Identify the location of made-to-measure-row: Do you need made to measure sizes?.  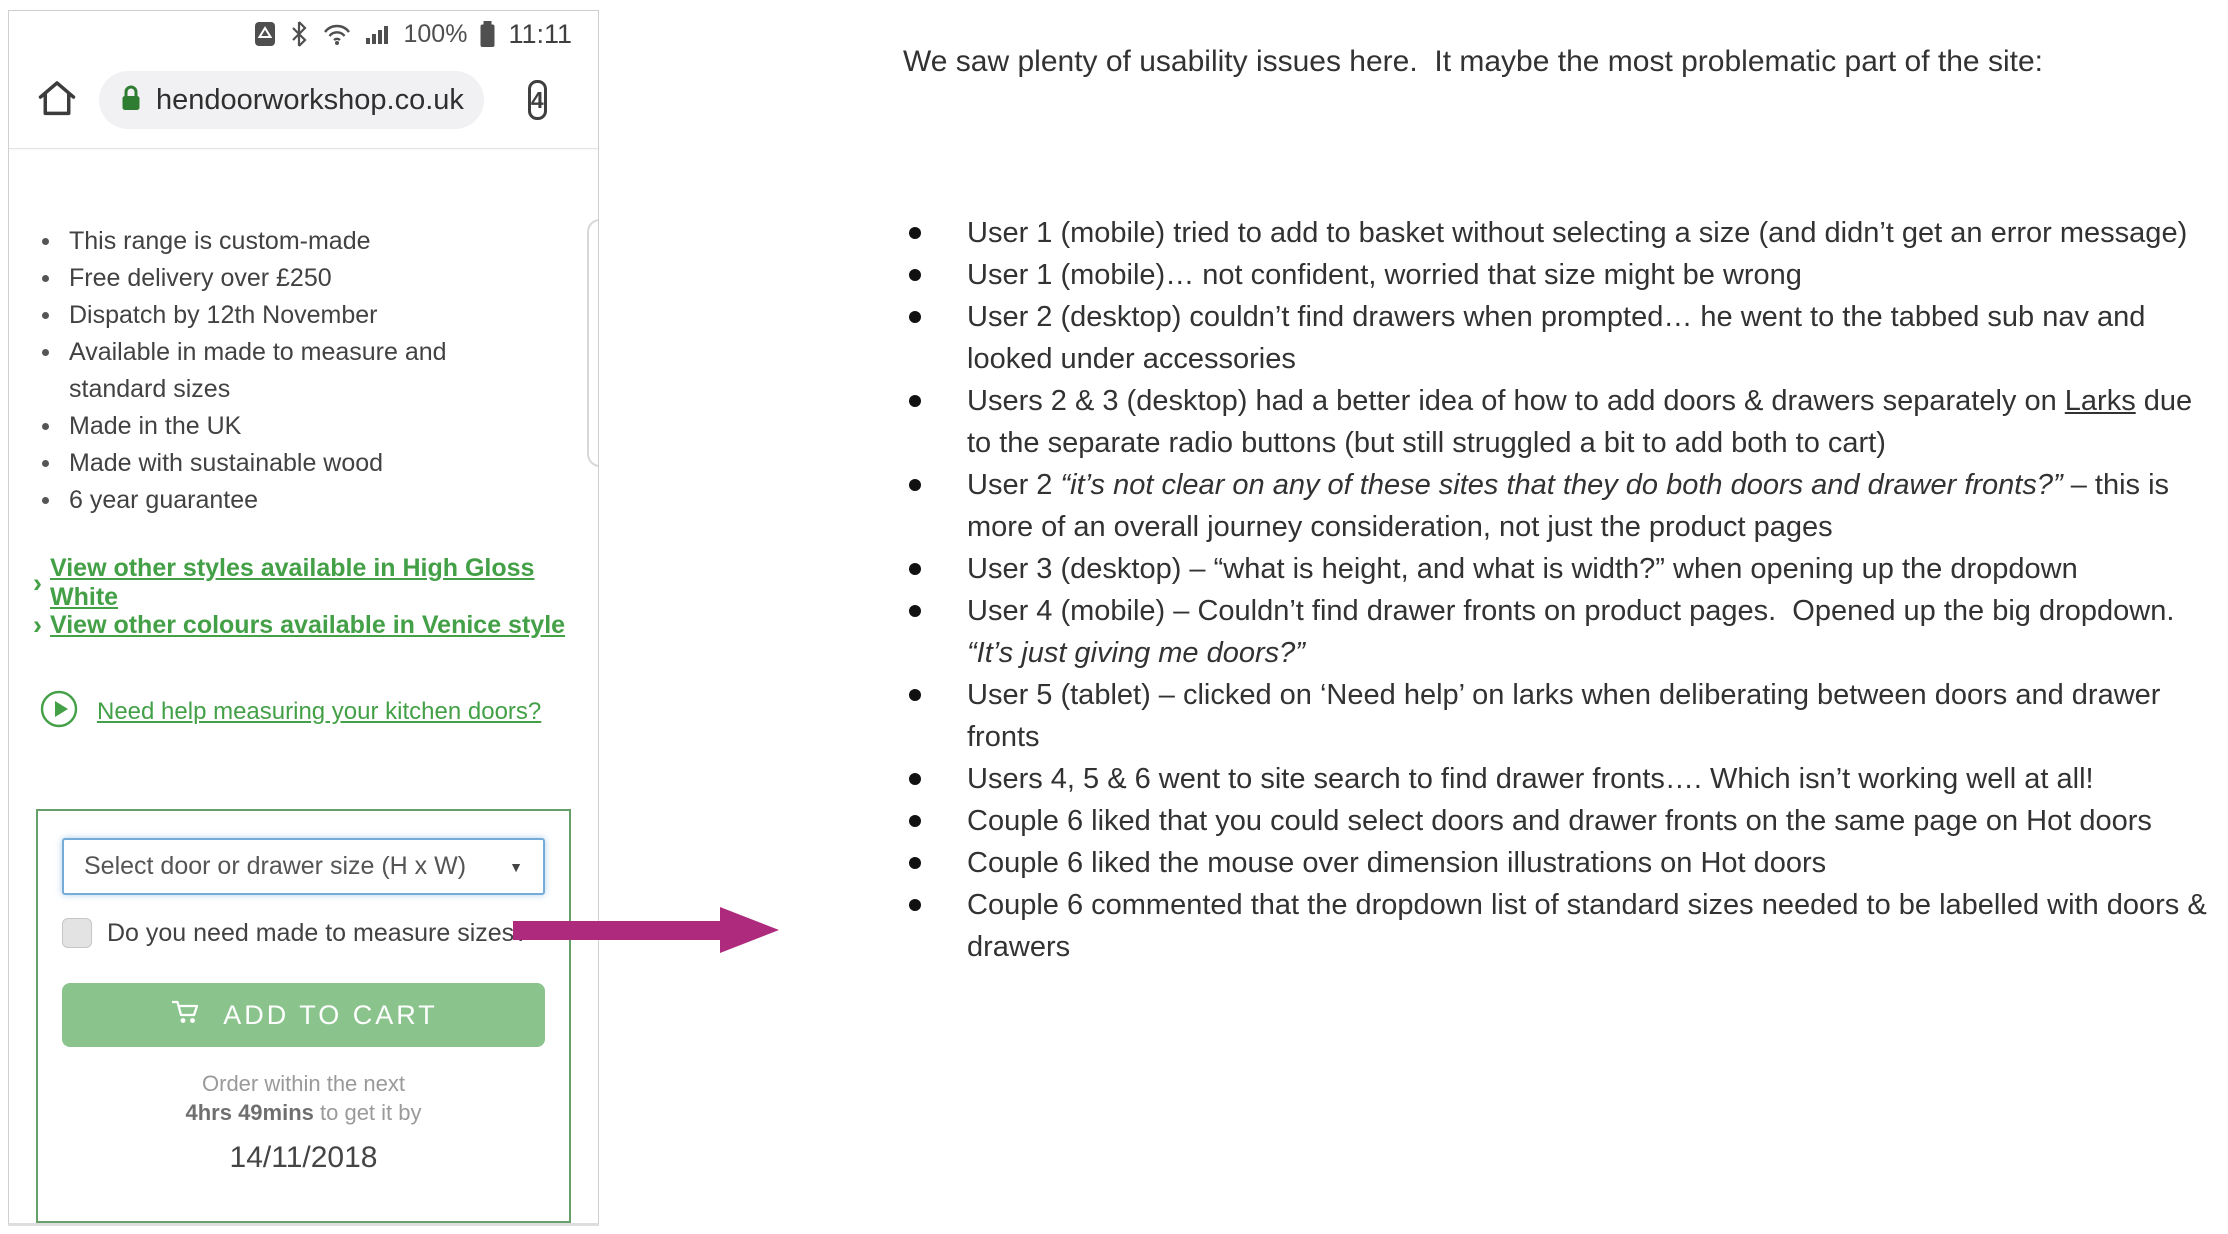
(295, 933).